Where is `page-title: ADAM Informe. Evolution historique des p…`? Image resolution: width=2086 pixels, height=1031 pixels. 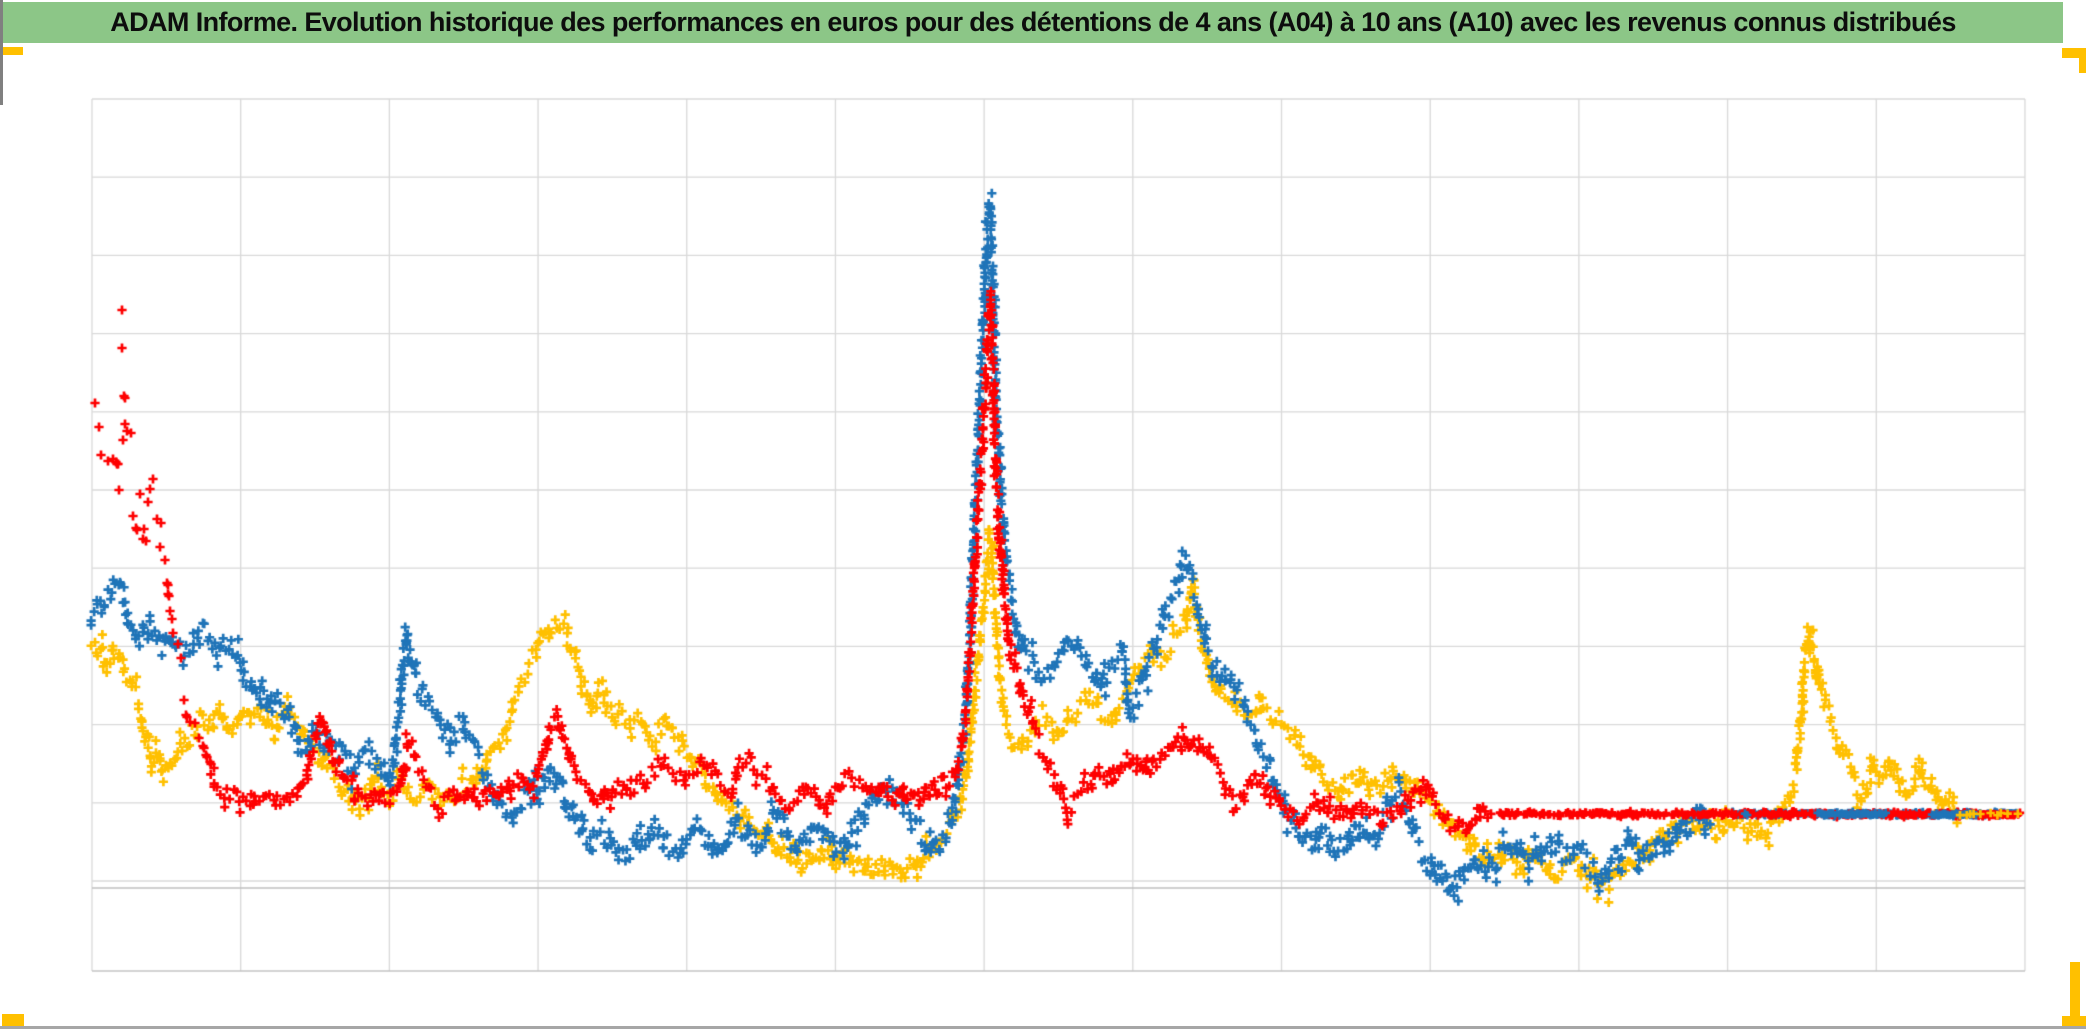
page-title: ADAM Informe. Evolution historique des p… is located at coordinates (1033, 22).